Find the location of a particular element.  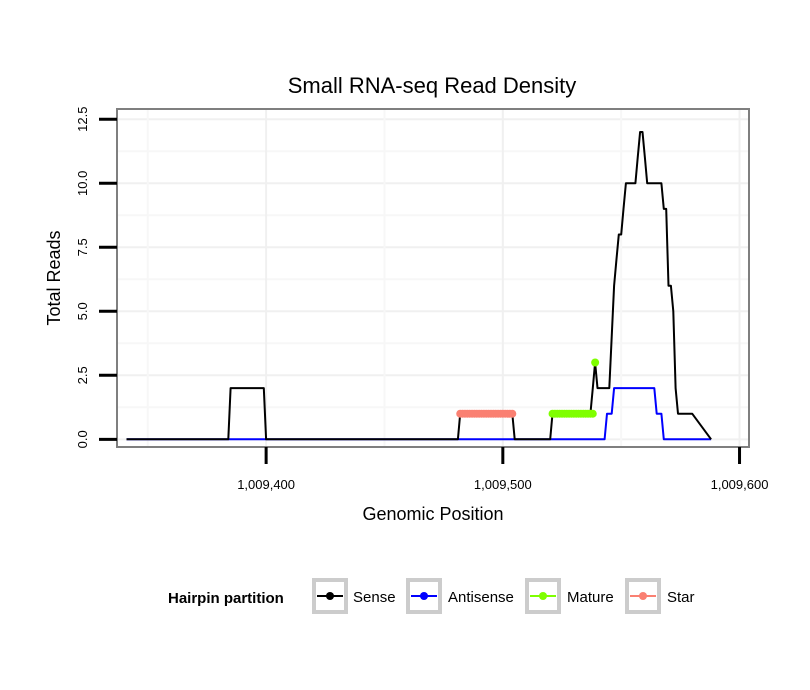

x-tick-label: 1,009,400 is located at coordinates (266, 484).